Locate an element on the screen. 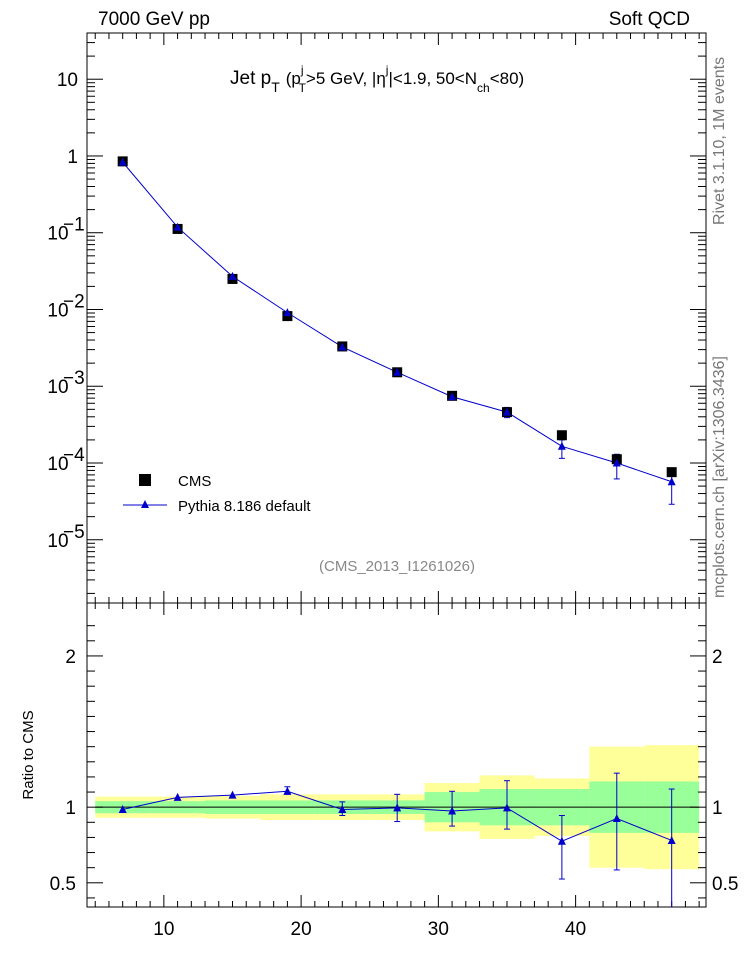 This screenshot has width=746, height=972. analysis-label: (CMS_2013_I1261026) is located at coordinates (397, 566).